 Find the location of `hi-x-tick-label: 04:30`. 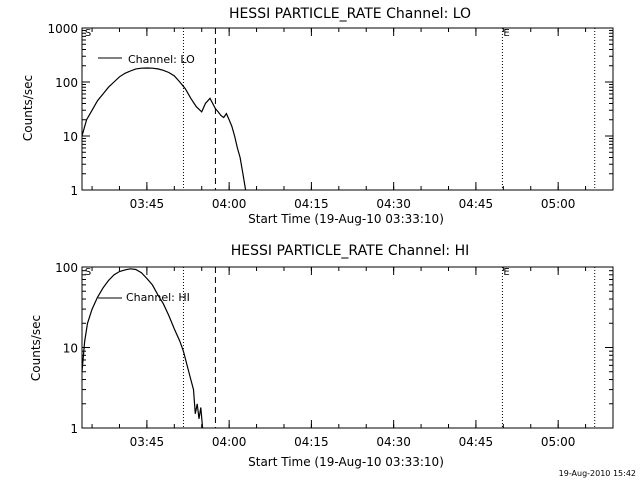

hi-x-tick-label: 04:30 is located at coordinates (393, 442).